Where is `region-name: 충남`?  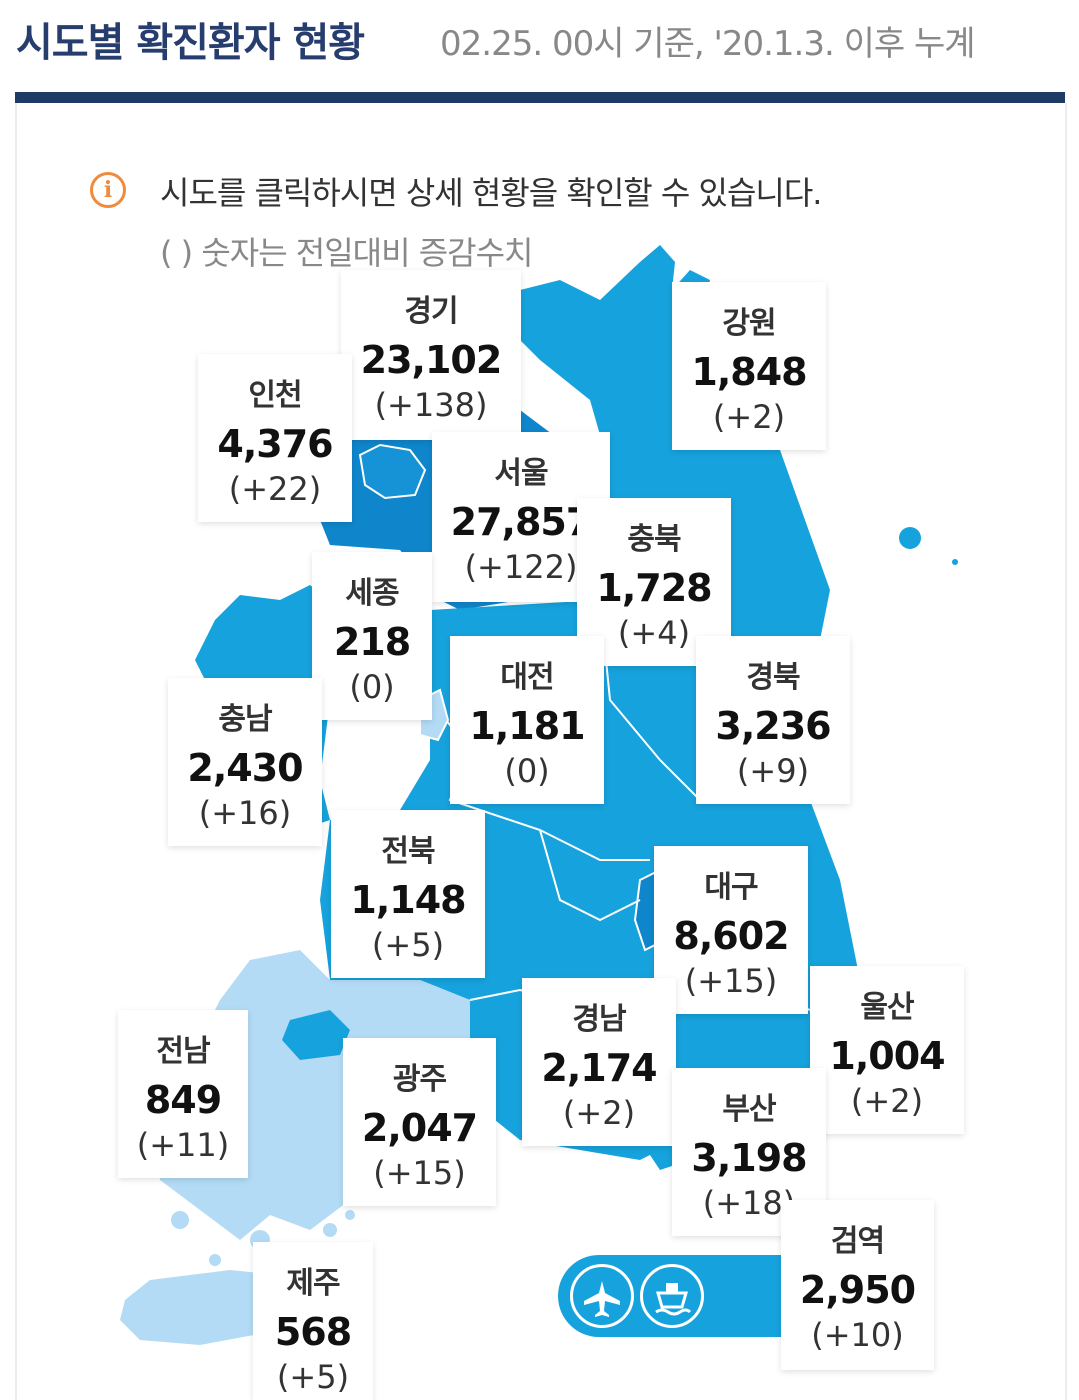
region-name: 충남 is located at coordinates (245, 719).